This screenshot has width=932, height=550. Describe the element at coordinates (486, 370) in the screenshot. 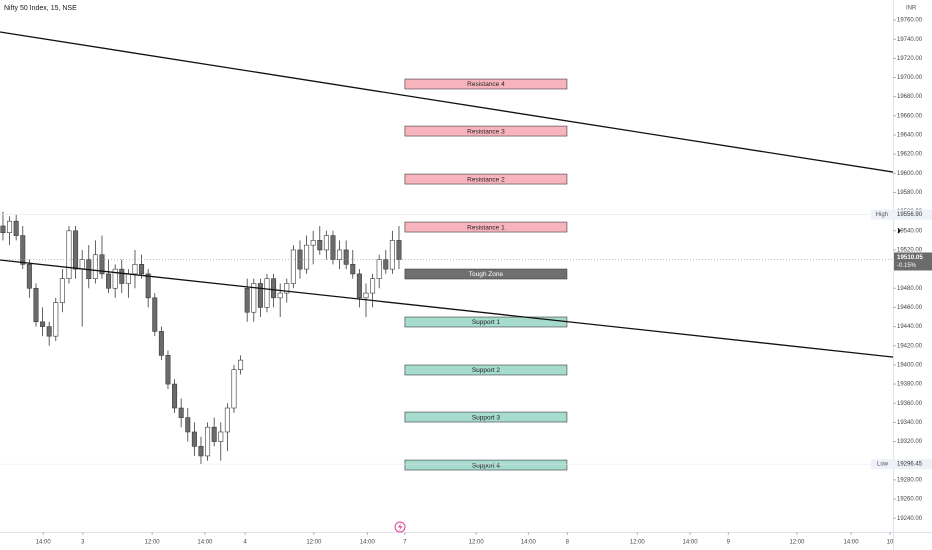

I see `zone-label: Support 2` at that location.